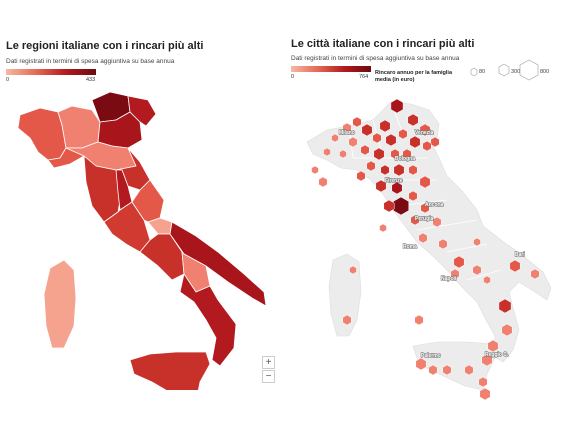  Describe the element at coordinates (545, 72) in the screenshot. I see `size-legend-large-label: 800` at that location.